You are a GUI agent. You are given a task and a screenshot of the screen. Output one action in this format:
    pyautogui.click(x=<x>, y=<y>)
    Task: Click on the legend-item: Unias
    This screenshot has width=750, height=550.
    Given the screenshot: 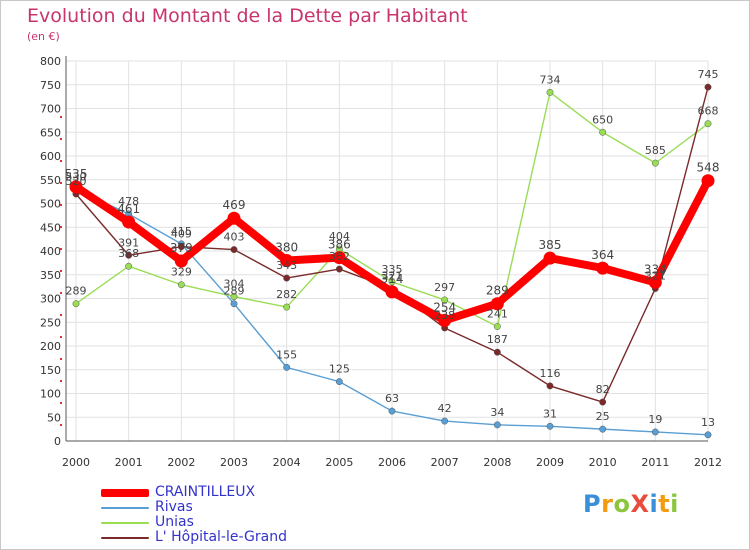 What is the action you would take?
    pyautogui.click(x=194, y=522)
    